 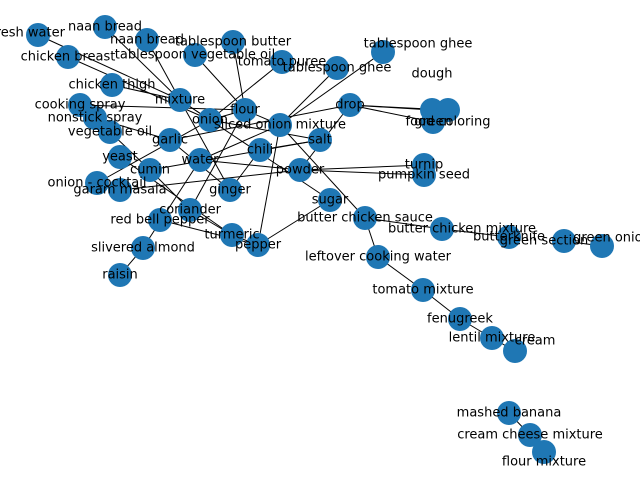 I want to click on graph-node-label: nonstick spray, so click(x=95, y=118).